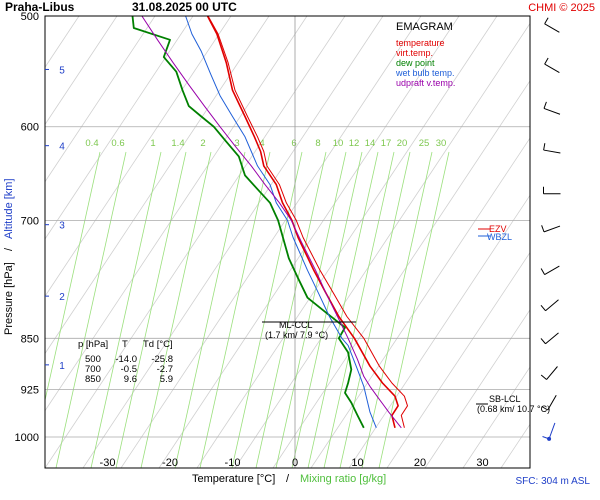  Describe the element at coordinates (386, 143) in the screenshot. I see `mixing-ratio-label: 17` at that location.